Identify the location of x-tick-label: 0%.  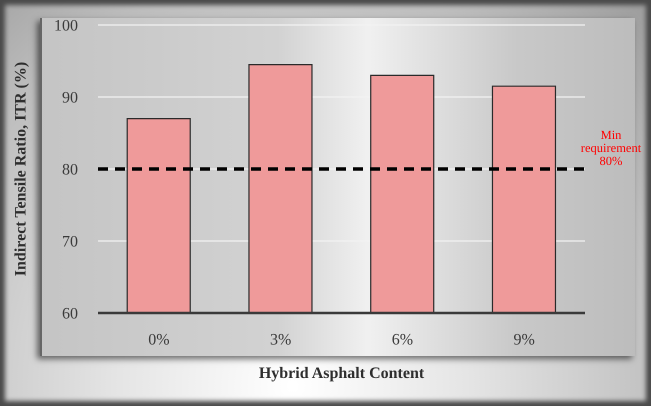
(159, 339).